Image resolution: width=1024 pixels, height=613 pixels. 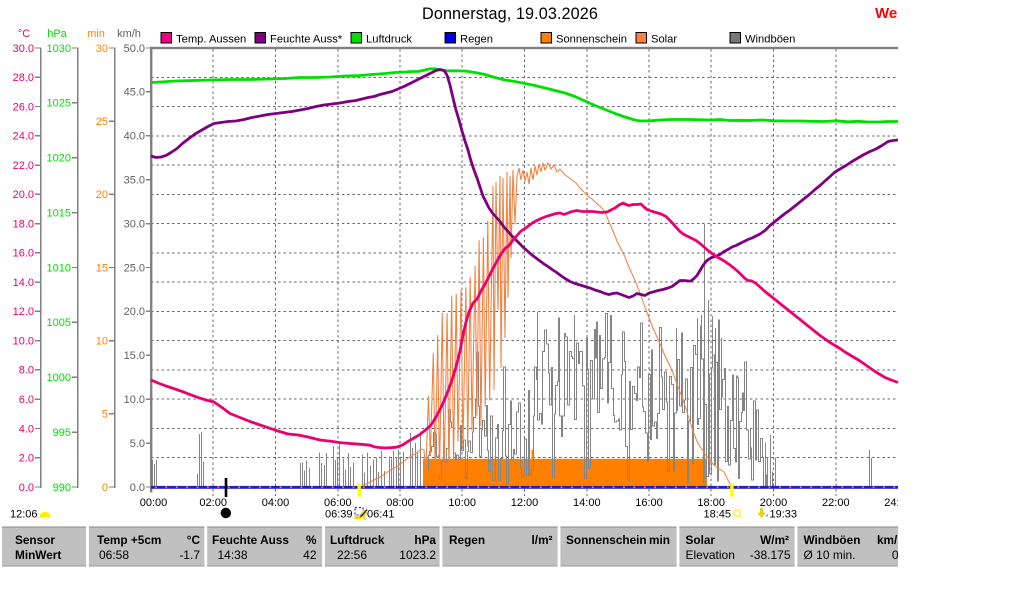 I want to click on svg-text: 990, so click(x=62, y=488).